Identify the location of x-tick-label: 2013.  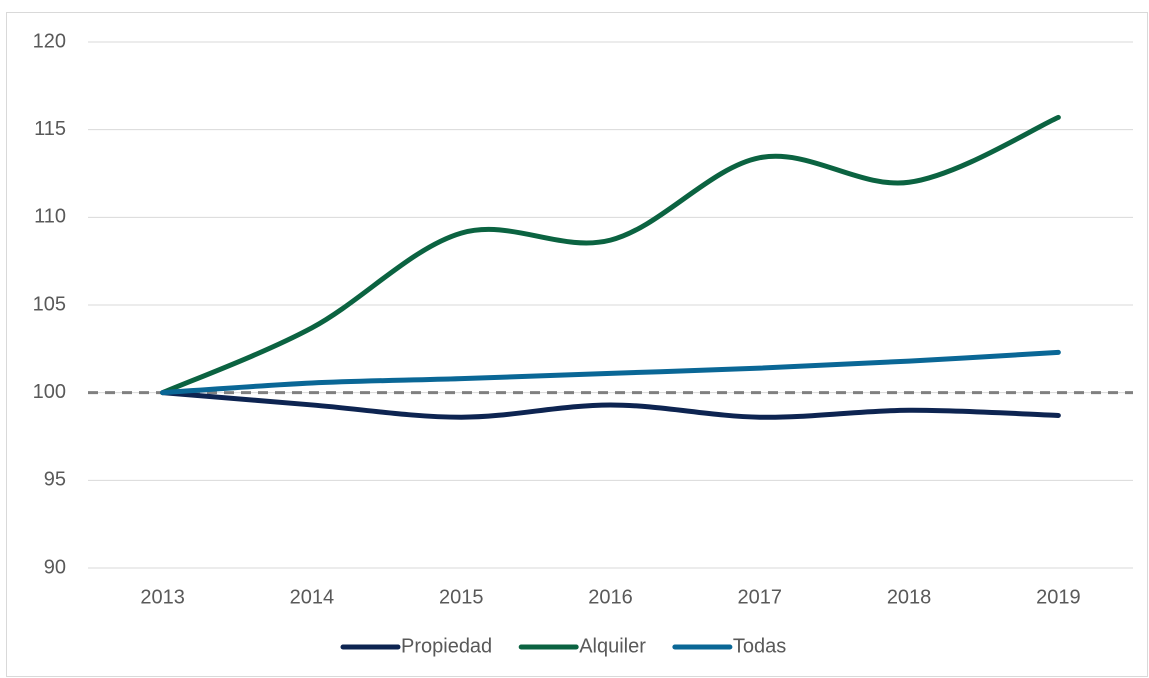
(162, 597).